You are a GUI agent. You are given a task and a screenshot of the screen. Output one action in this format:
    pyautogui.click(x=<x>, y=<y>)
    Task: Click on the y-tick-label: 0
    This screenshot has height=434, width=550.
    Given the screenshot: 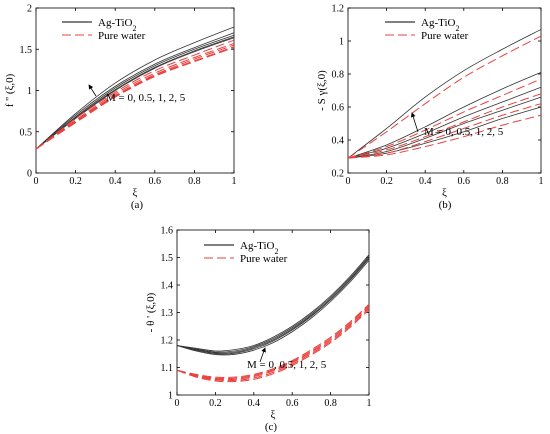 What is the action you would take?
    pyautogui.click(x=29, y=174)
    